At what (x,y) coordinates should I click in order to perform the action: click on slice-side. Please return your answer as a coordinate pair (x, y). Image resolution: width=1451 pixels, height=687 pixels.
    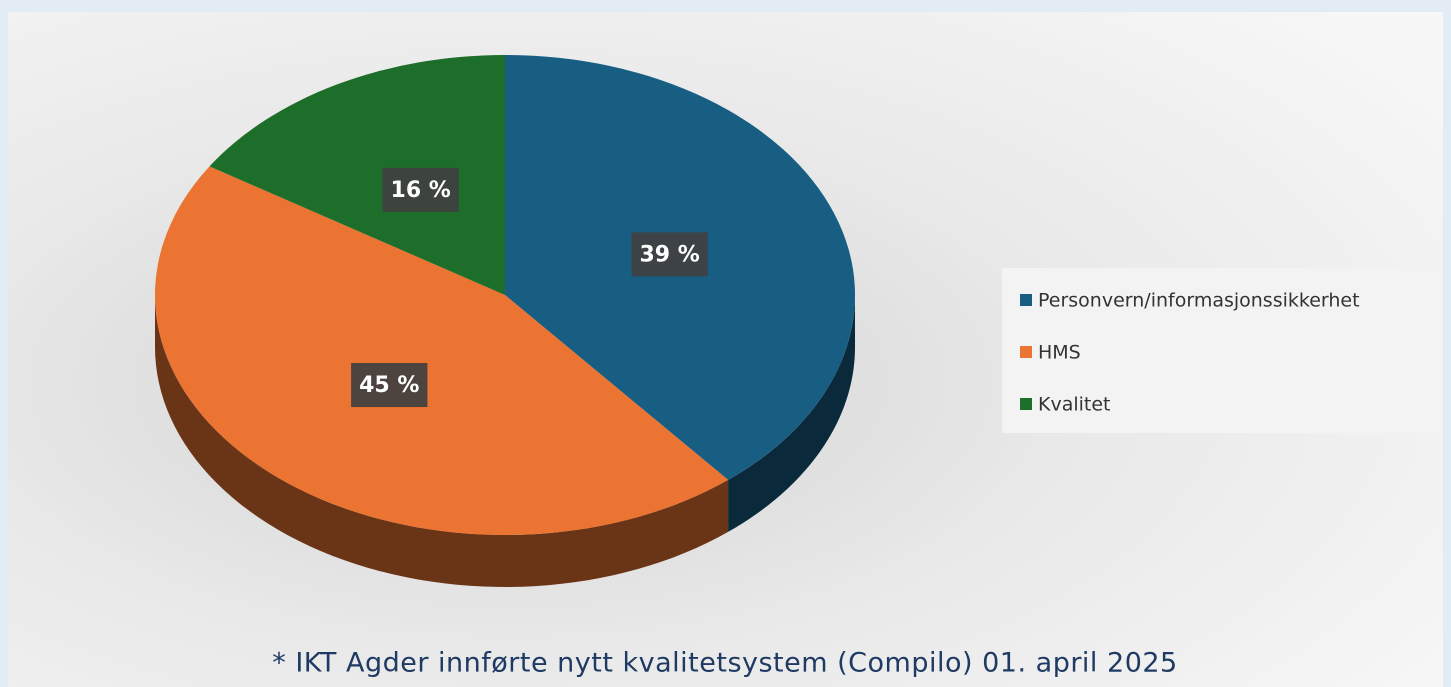
    Looking at the image, I should click on (791, 413).